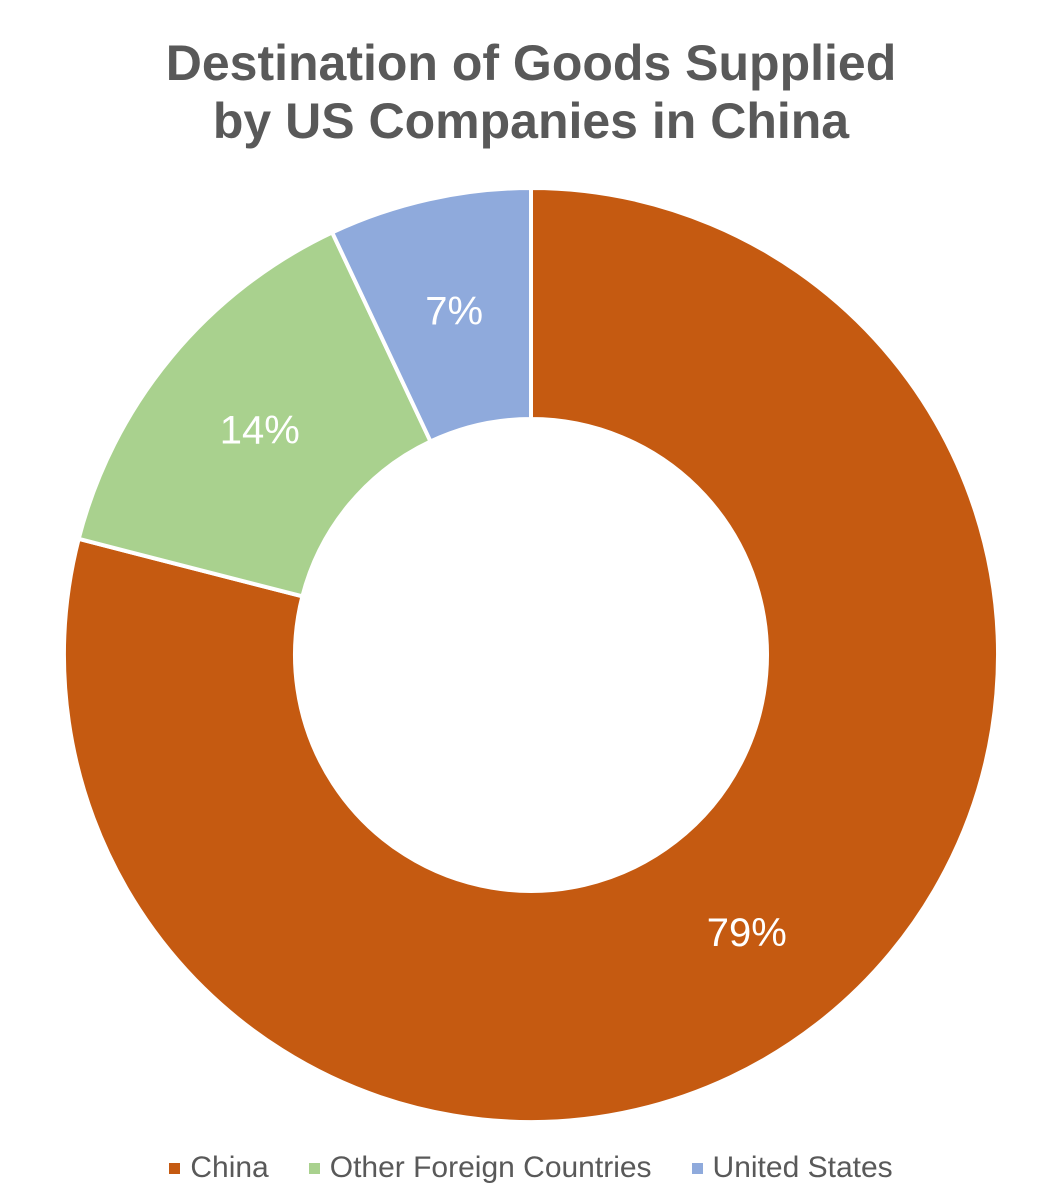 The height and width of the screenshot is (1200, 1062). I want to click on legend-item-china: China, so click(219, 1168).